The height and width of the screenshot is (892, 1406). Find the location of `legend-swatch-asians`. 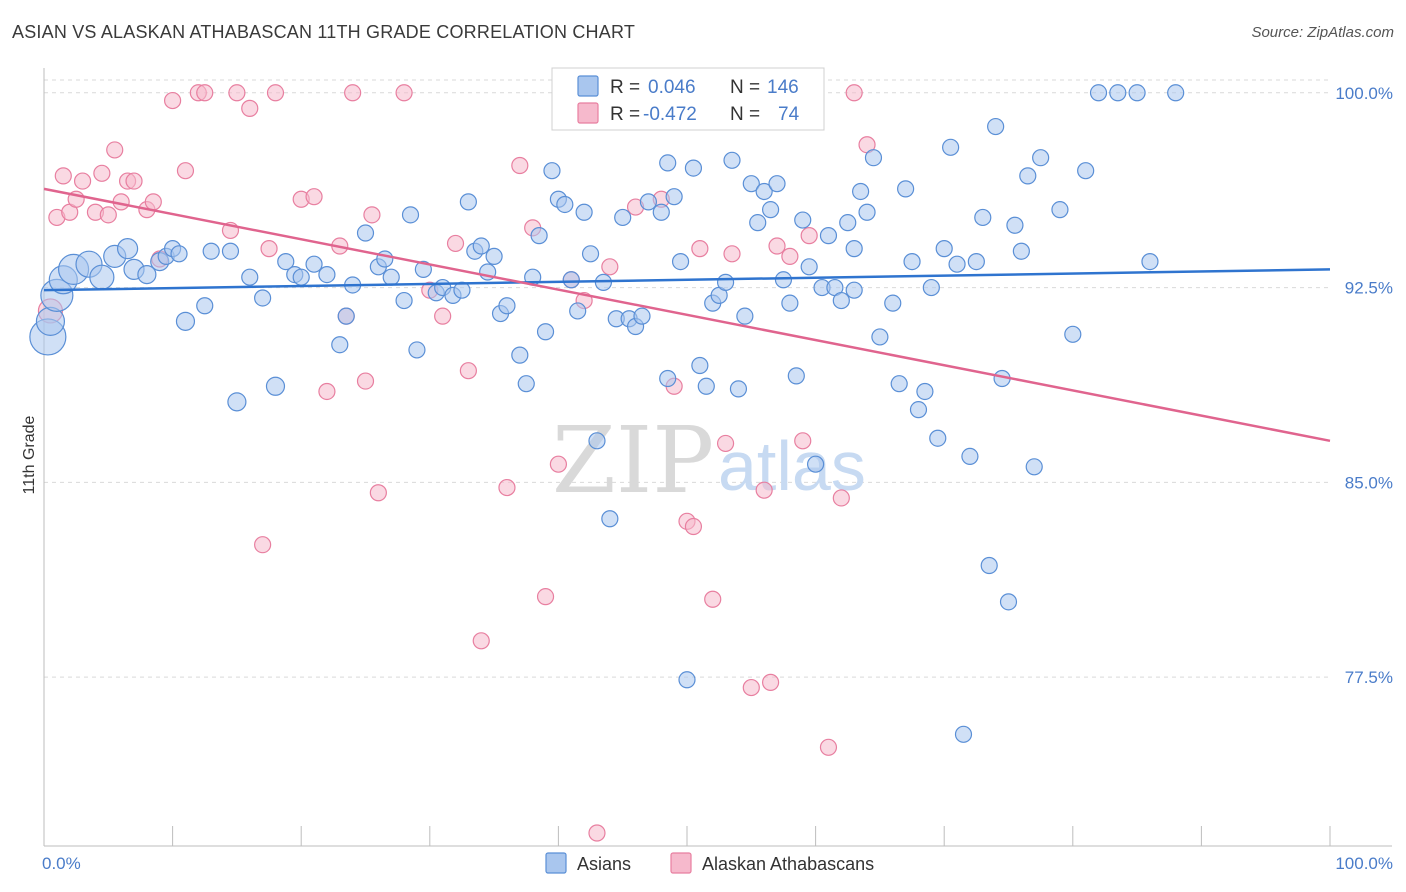

legend-swatch-asians is located at coordinates (588, 86).